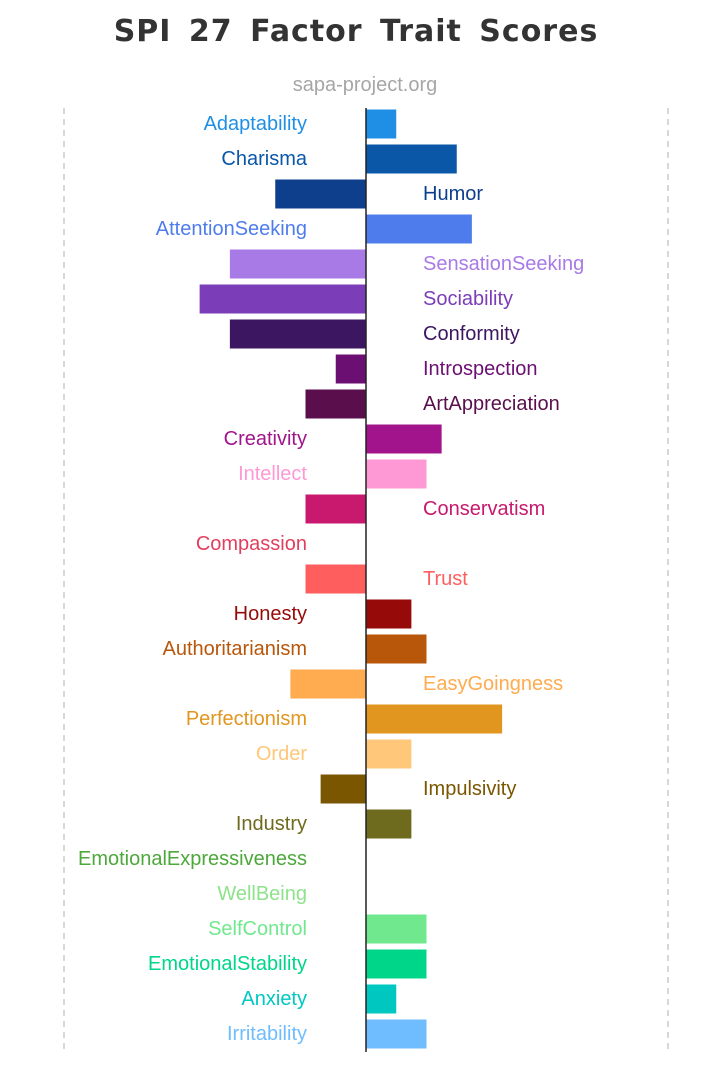  Describe the element at coordinates (493, 684) in the screenshot. I see `label-easy-goingness: EasyGoingness` at that location.